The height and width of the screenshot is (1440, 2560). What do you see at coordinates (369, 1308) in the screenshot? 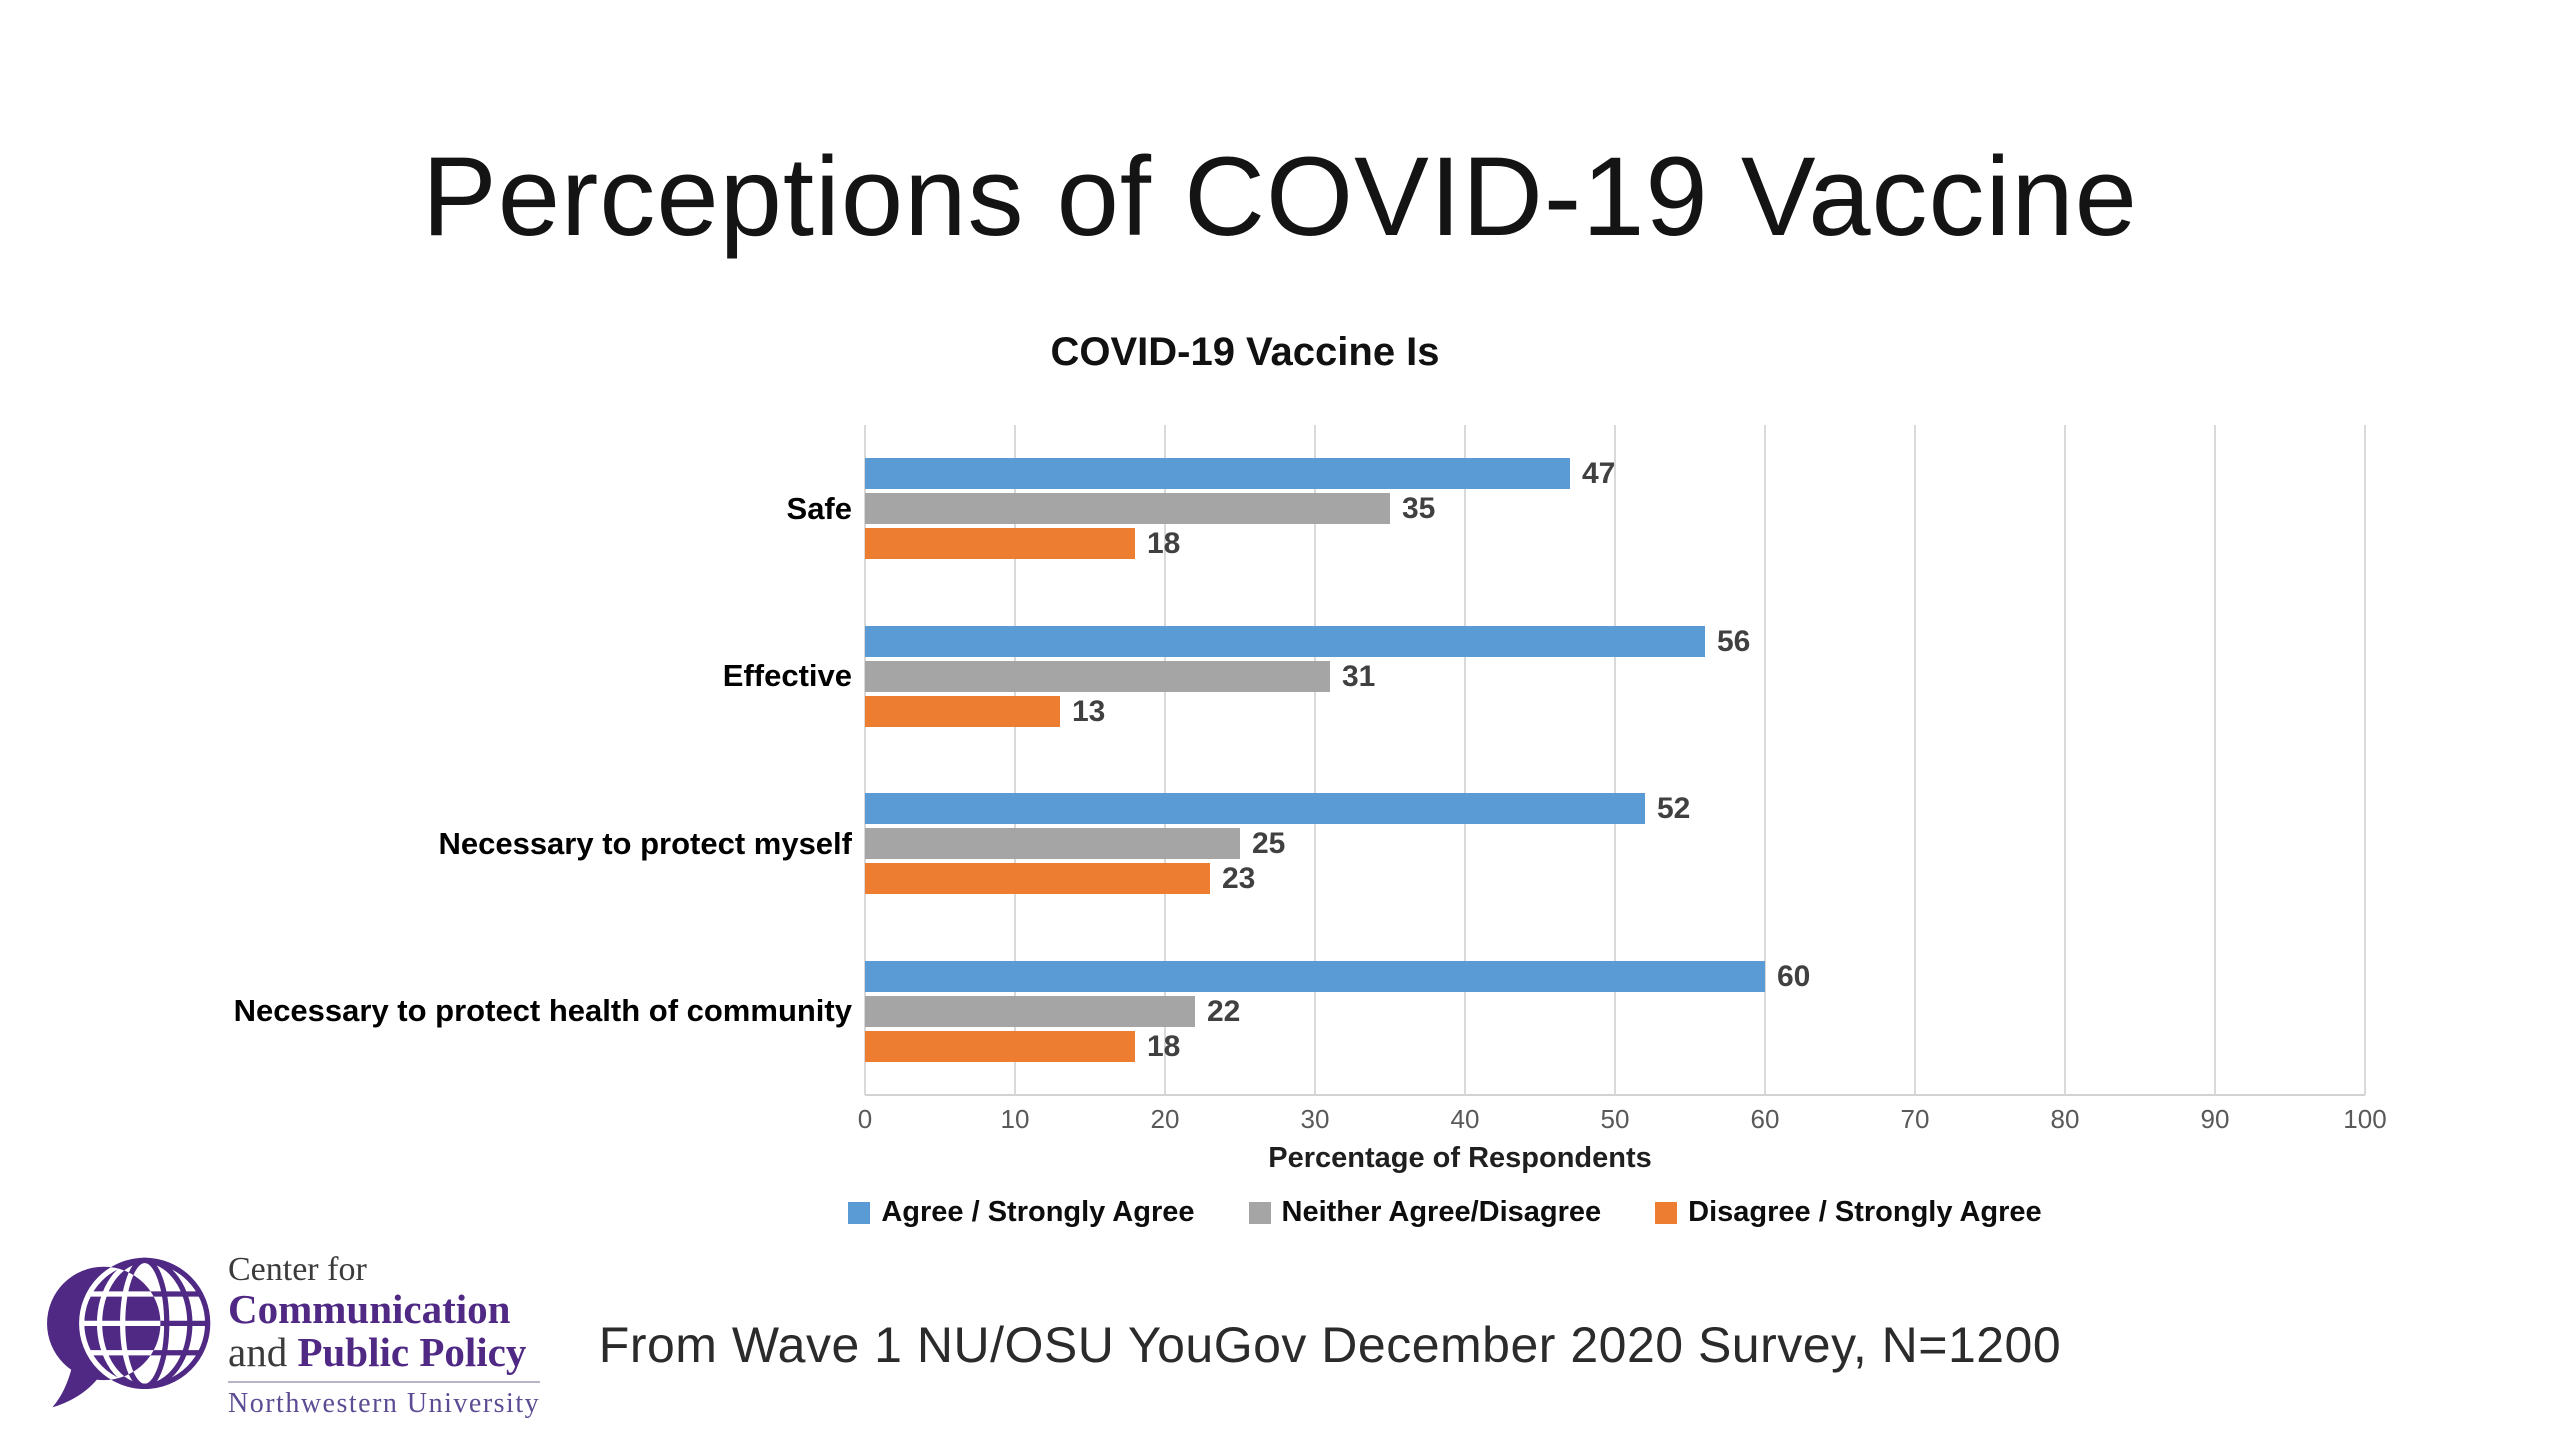
I see `logo-line-communication: Communication` at bounding box center [369, 1308].